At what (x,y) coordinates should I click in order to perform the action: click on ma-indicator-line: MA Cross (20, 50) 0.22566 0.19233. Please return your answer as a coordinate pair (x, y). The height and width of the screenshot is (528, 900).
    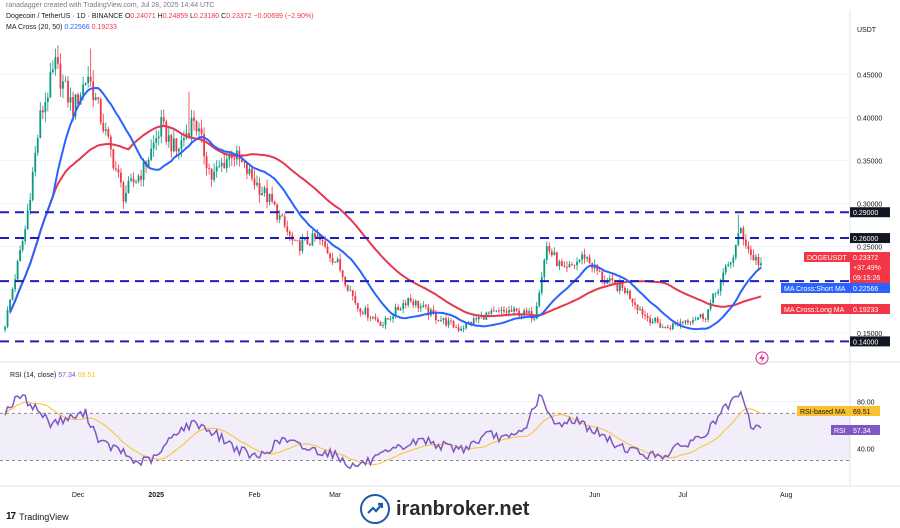
    Looking at the image, I should click on (61, 27).